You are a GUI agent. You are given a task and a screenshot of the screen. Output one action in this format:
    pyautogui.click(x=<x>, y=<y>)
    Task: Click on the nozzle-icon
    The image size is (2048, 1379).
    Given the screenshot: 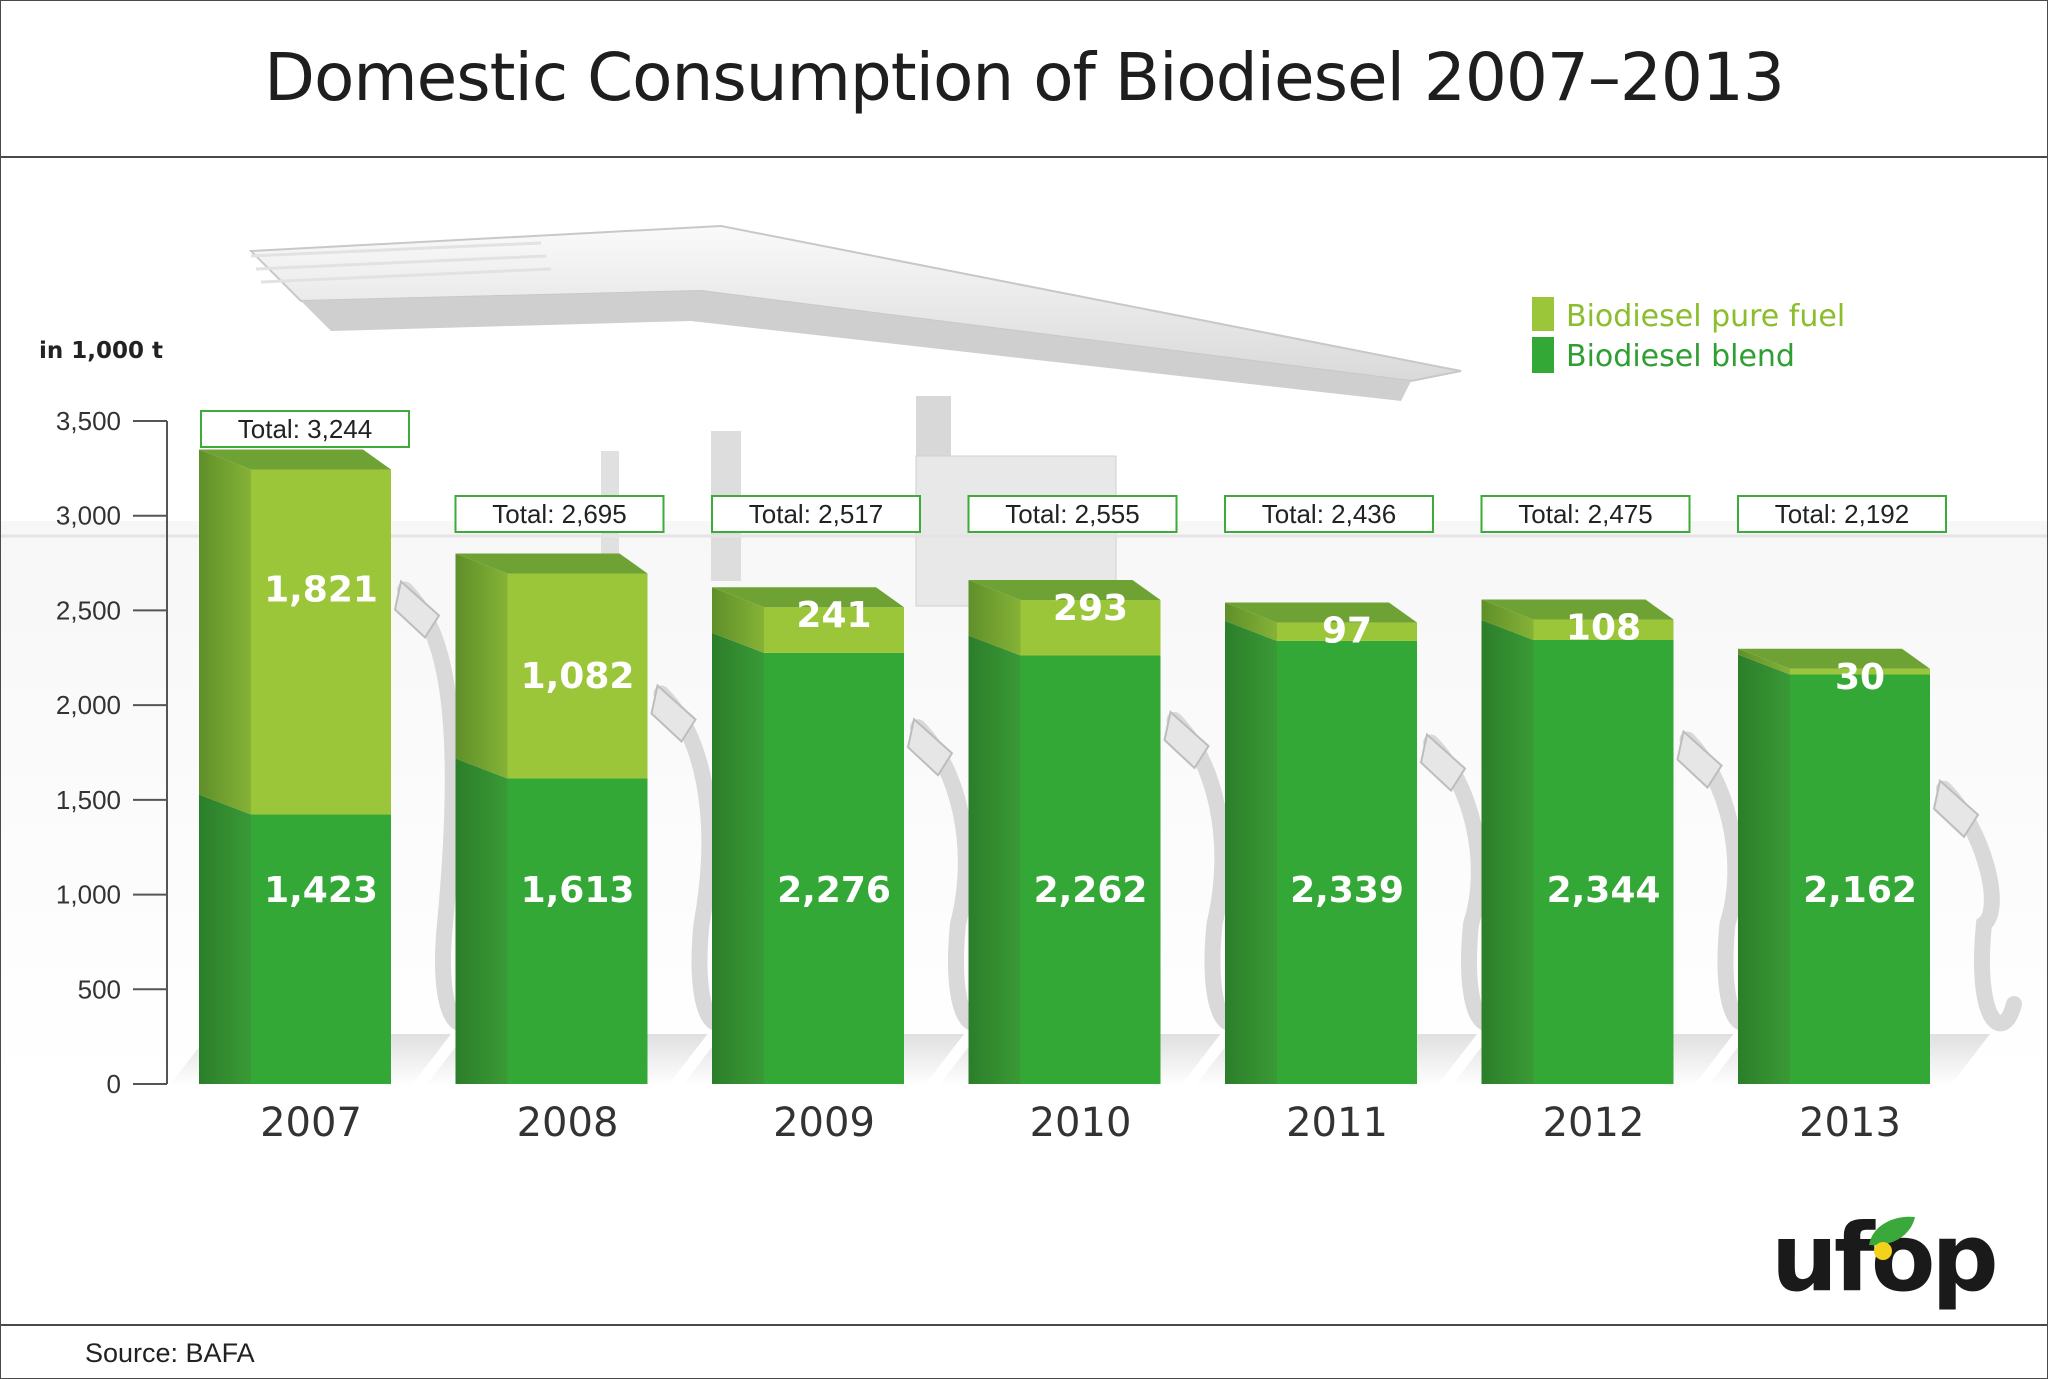 What is the action you would take?
    pyautogui.click(x=1977, y=905)
    